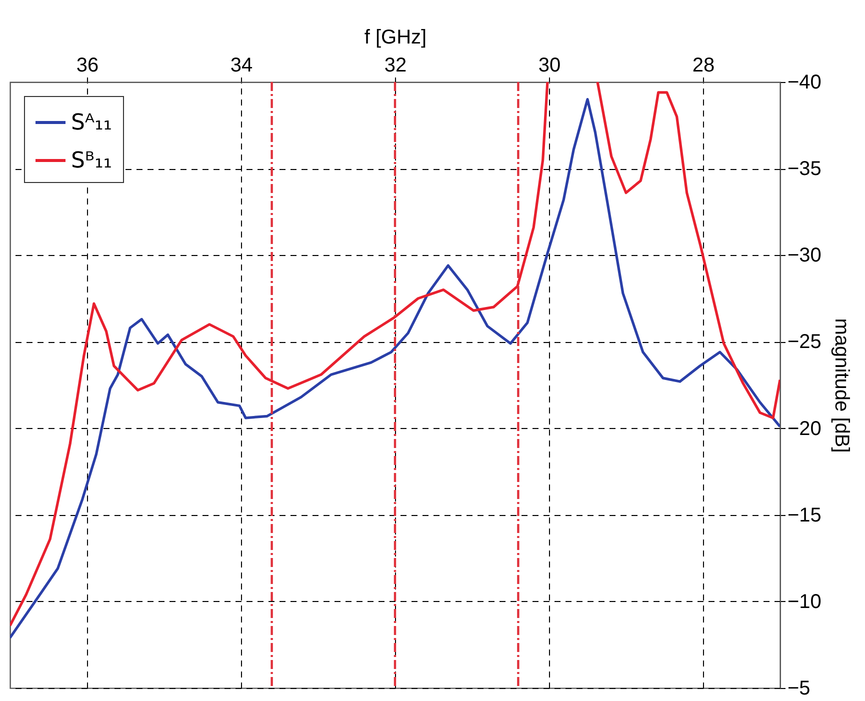 The width and height of the screenshot is (865, 701). I want to click on y-tick-label: −5, so click(799, 689).